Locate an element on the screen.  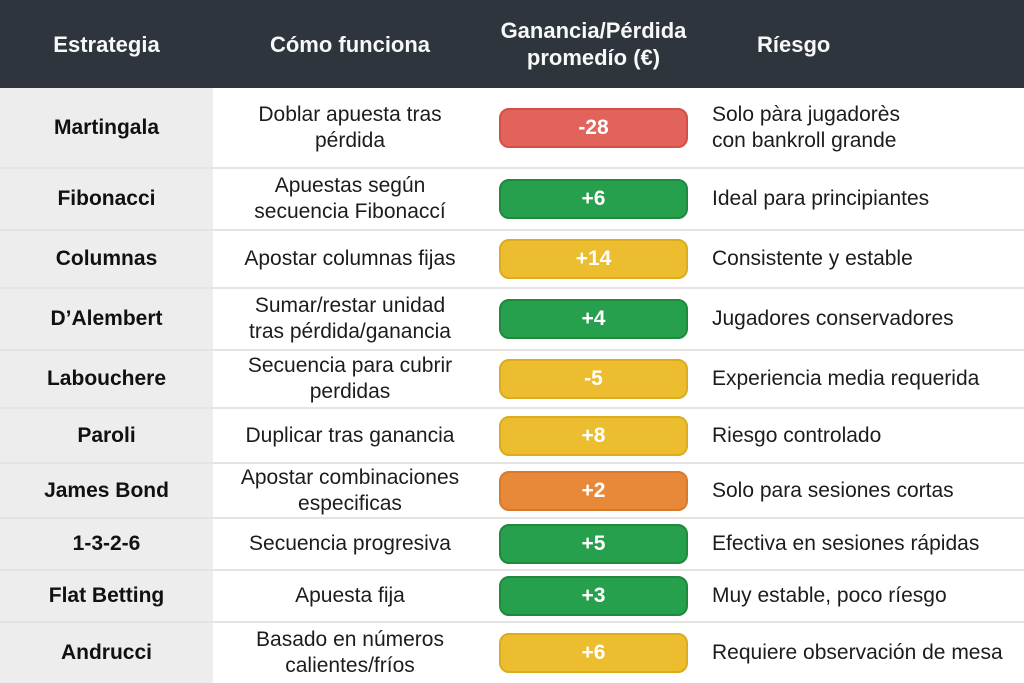
how-it-works-text: Apostar combinaciones especificas is located at coordinates (350, 490).